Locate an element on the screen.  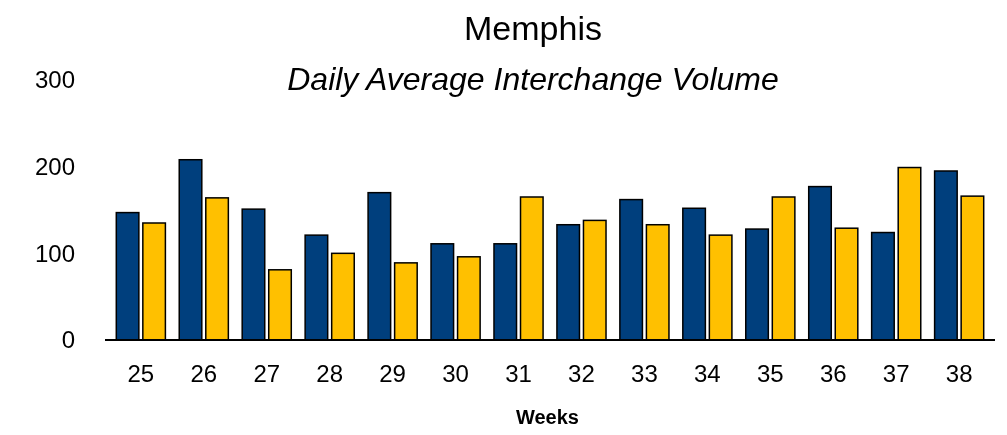
y-tick-label: 300 is located at coordinates (54, 80).